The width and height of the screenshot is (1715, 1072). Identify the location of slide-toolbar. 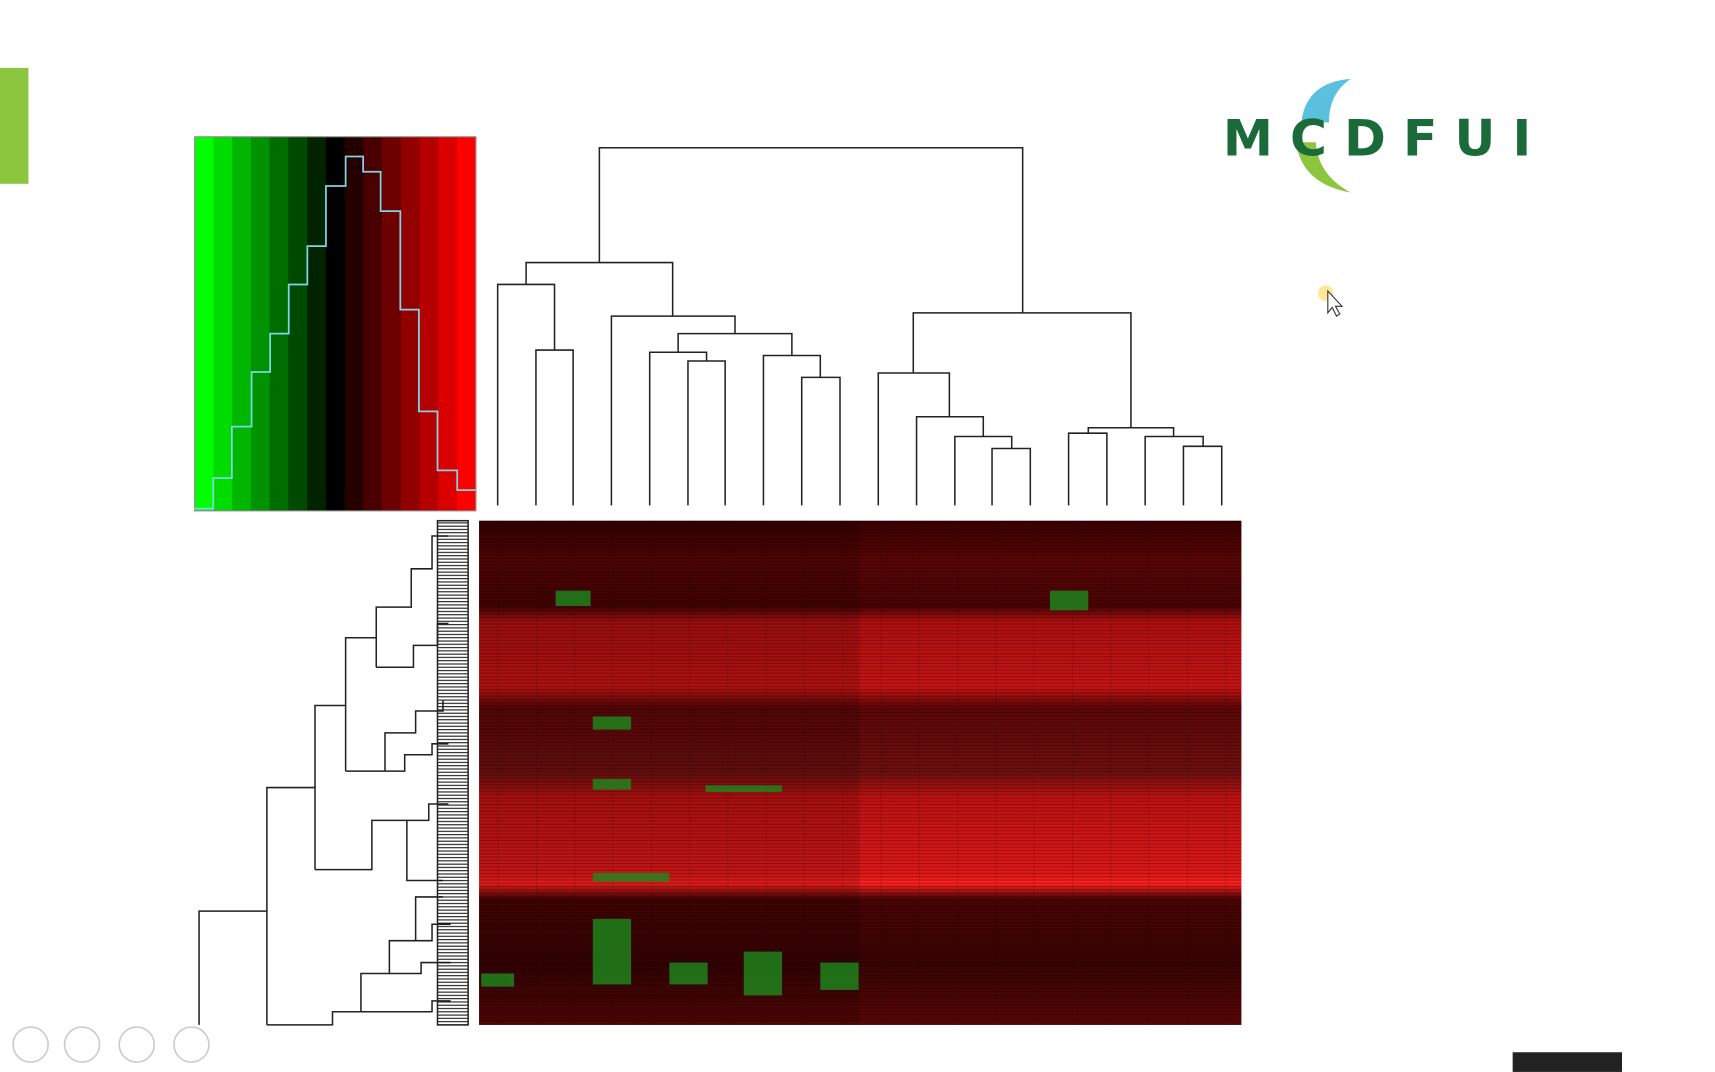
(111, 1044).